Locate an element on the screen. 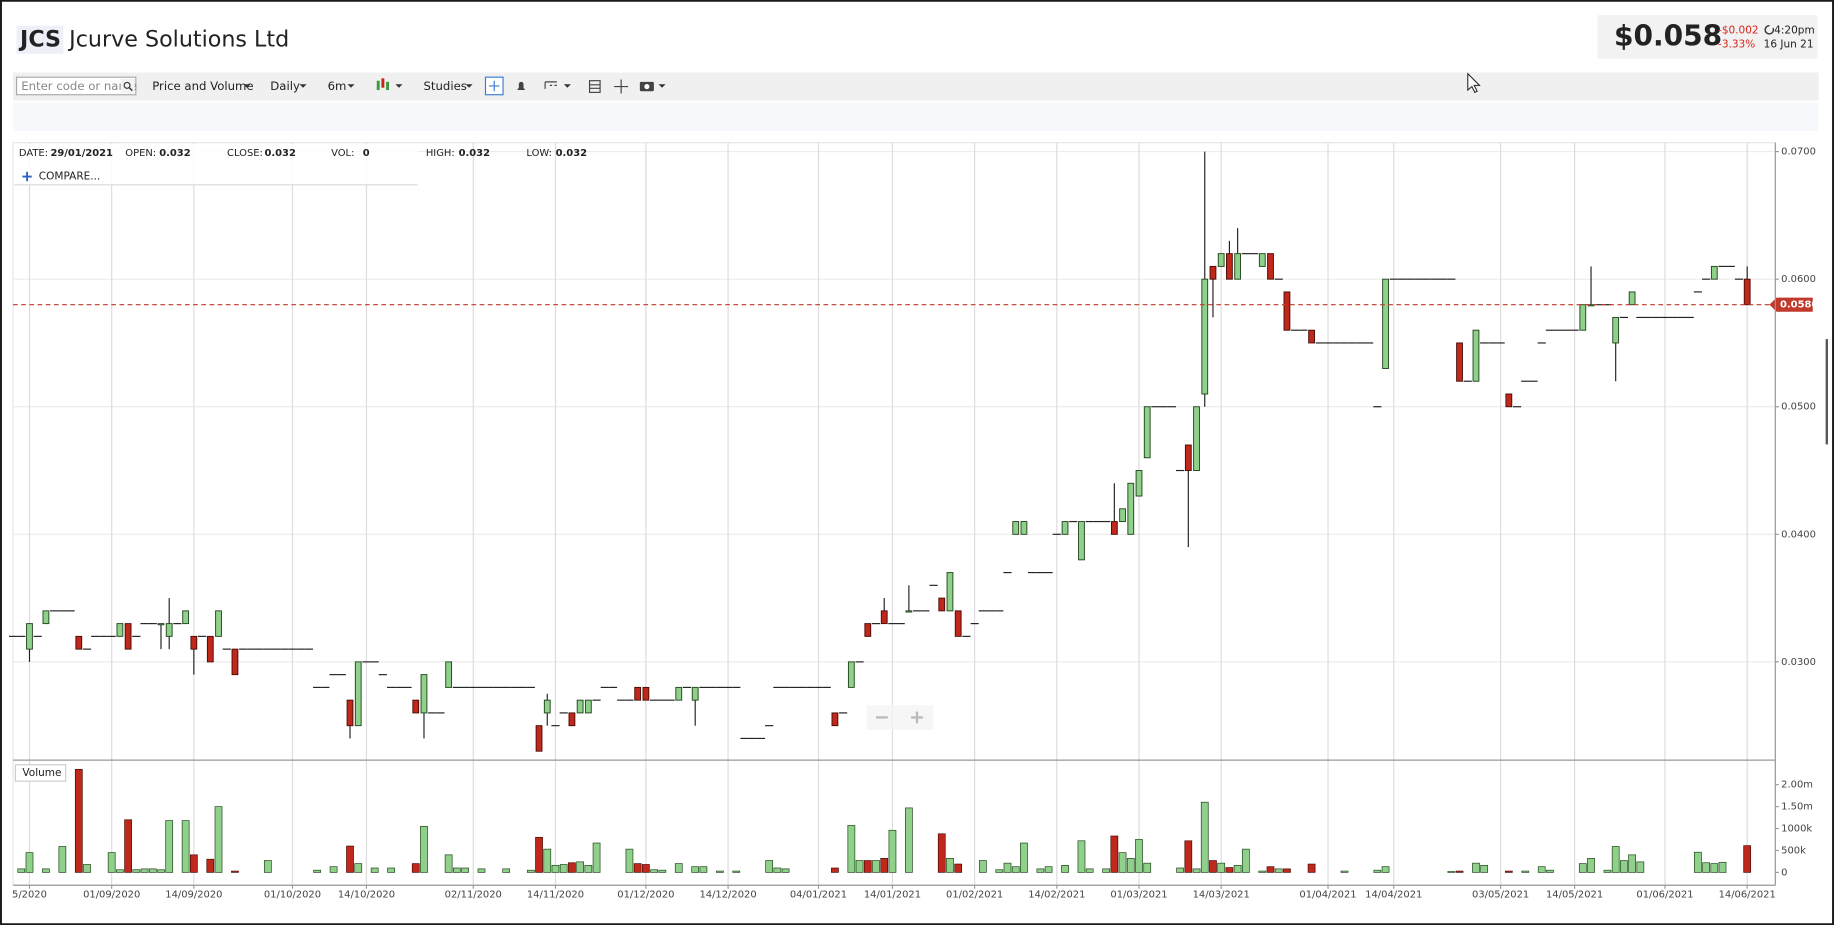 Image resolution: width=1834 pixels, height=925 pixels. dropdown-caret is located at coordinates (454, 86).